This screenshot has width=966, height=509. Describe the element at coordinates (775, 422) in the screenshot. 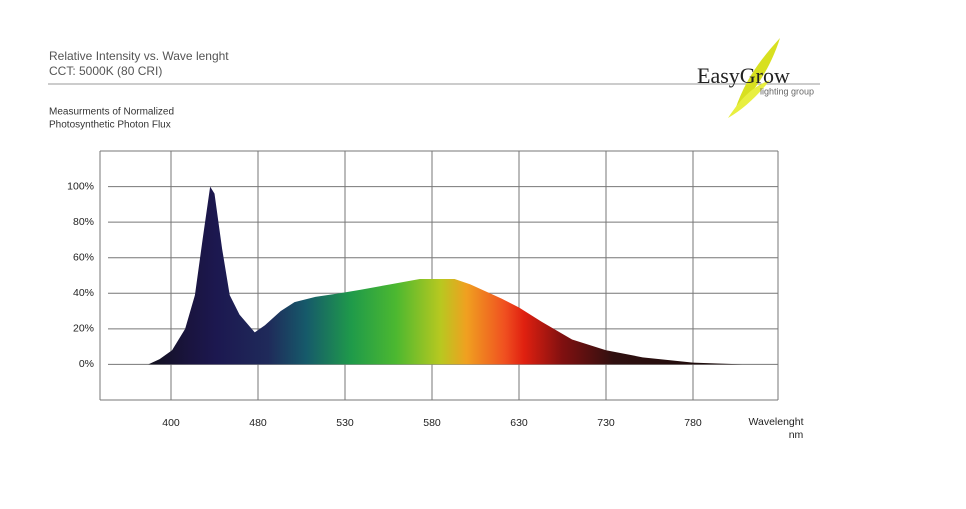

I see `x-axis-label: Wavelenght` at that location.